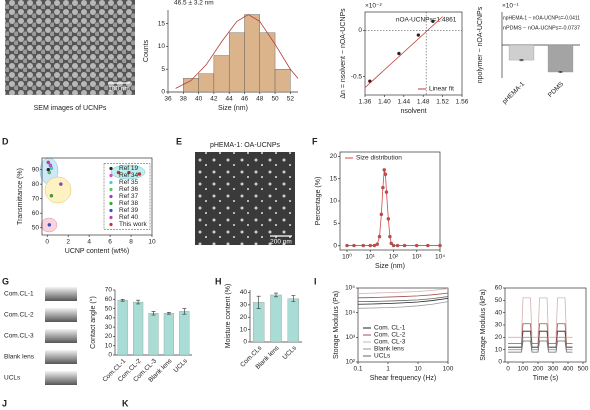 This screenshot has height=410, width=590. Describe the element at coordinates (541, 28) in the screenshot. I see `annotation: nPDMS − nOA-UCNPs=-0.0737` at that location.